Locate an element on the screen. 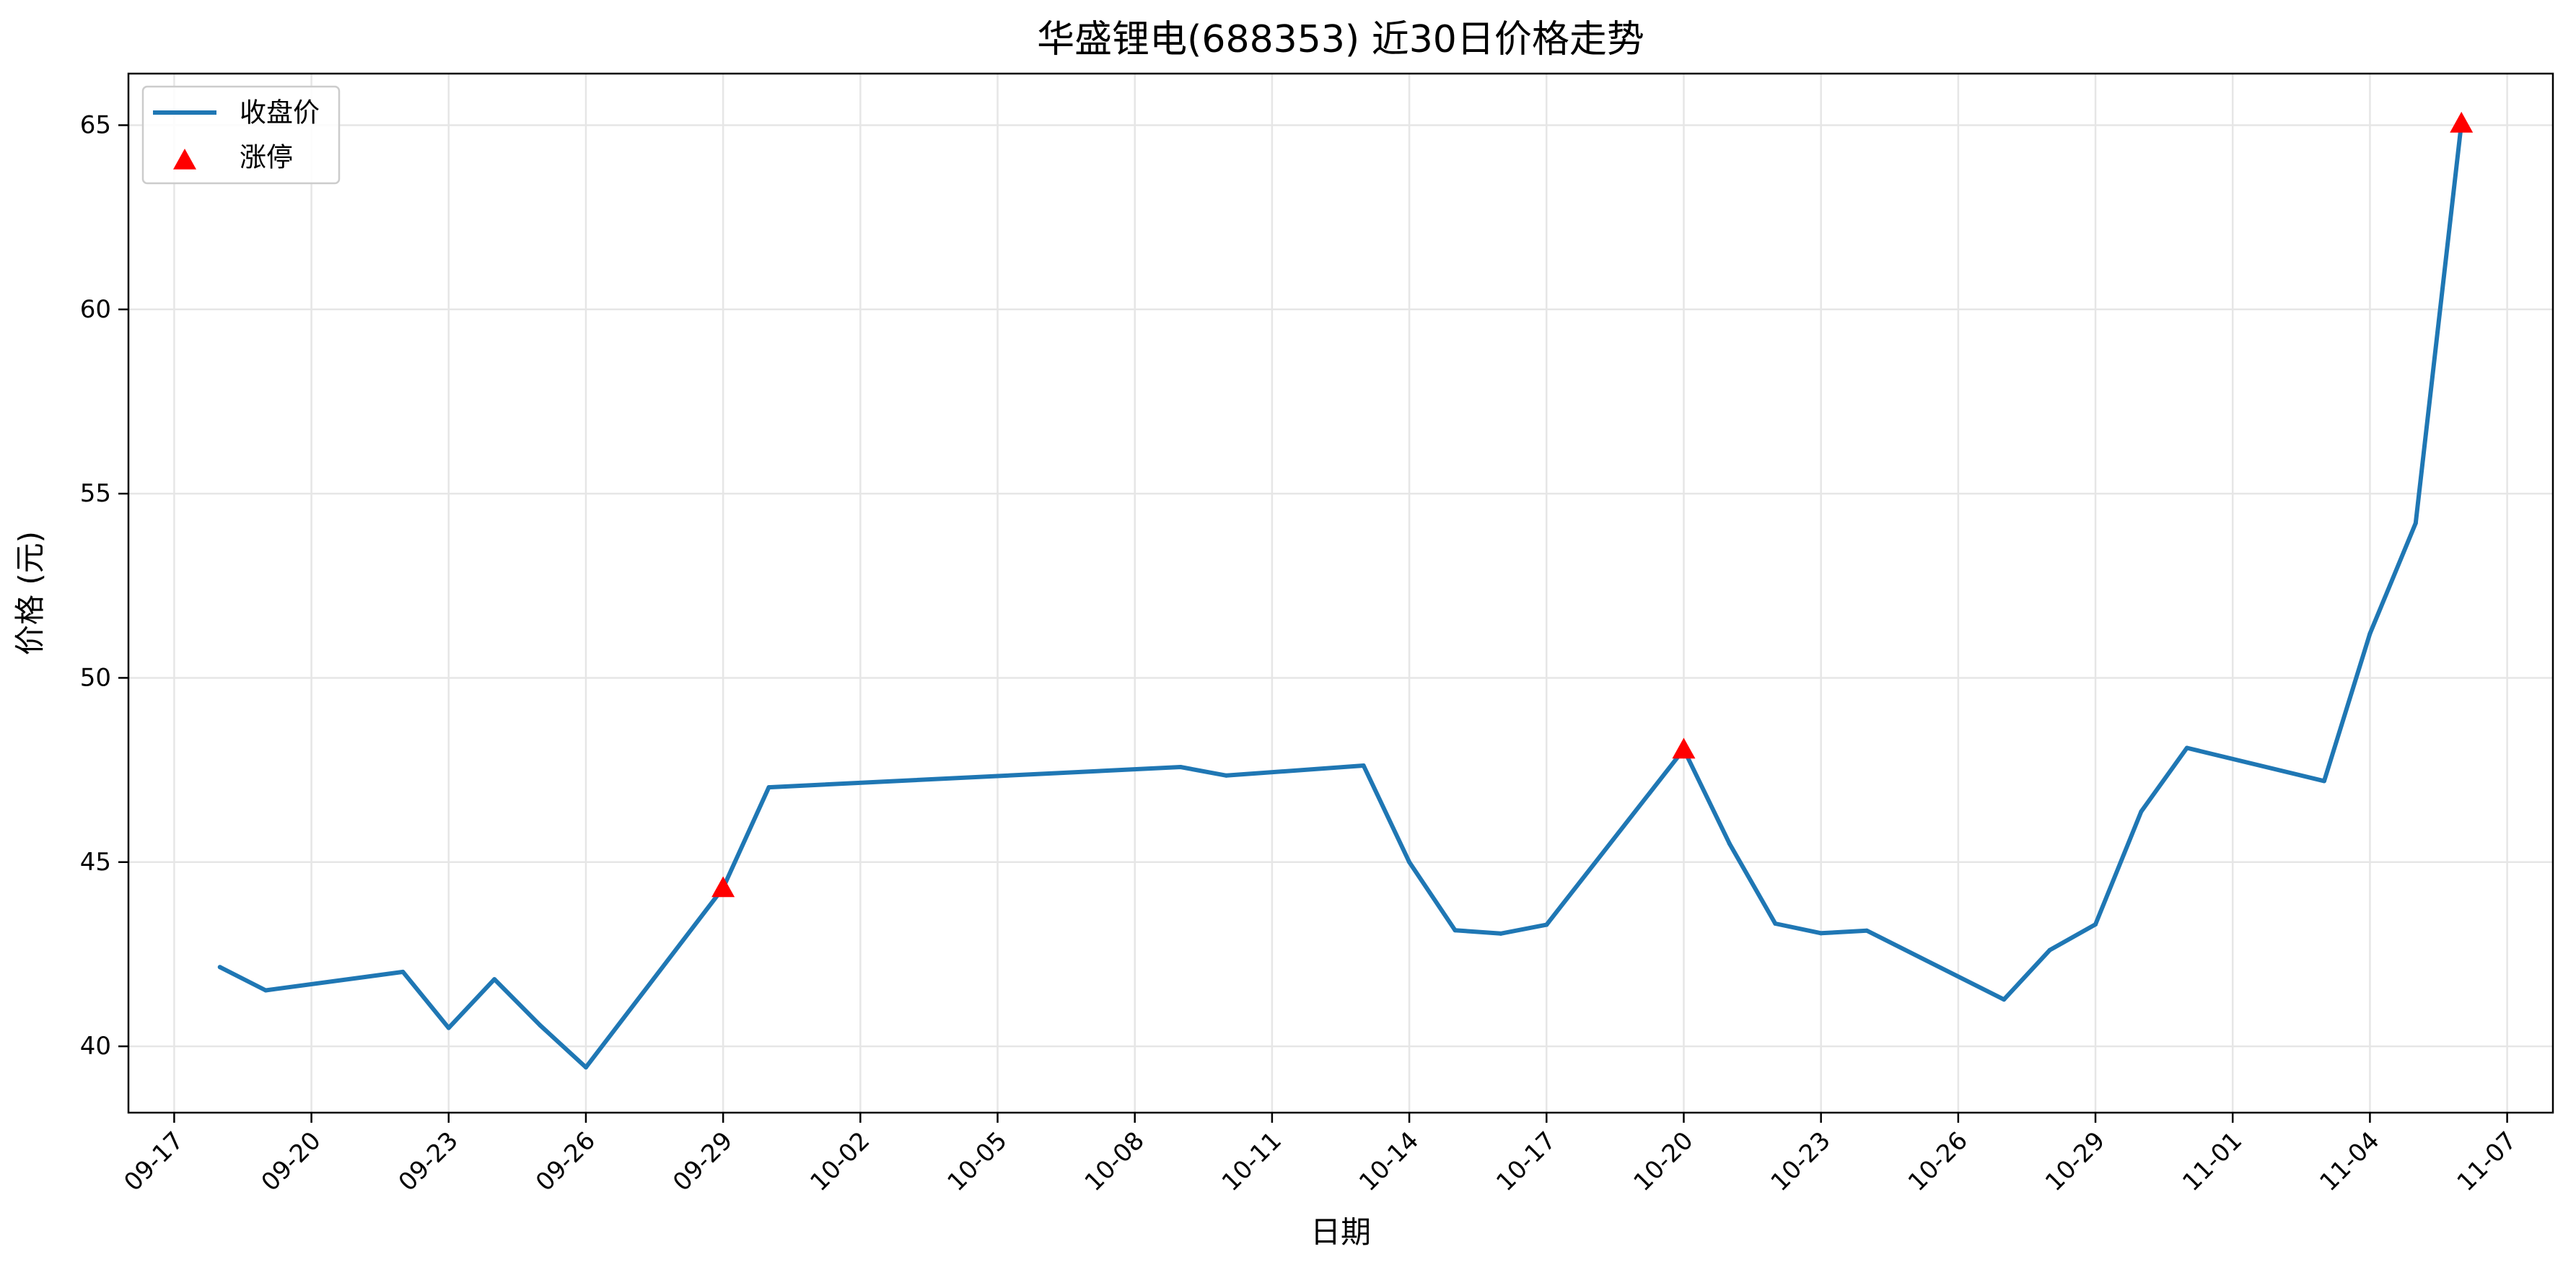  y-tick-label: 40 is located at coordinates (95, 1047).